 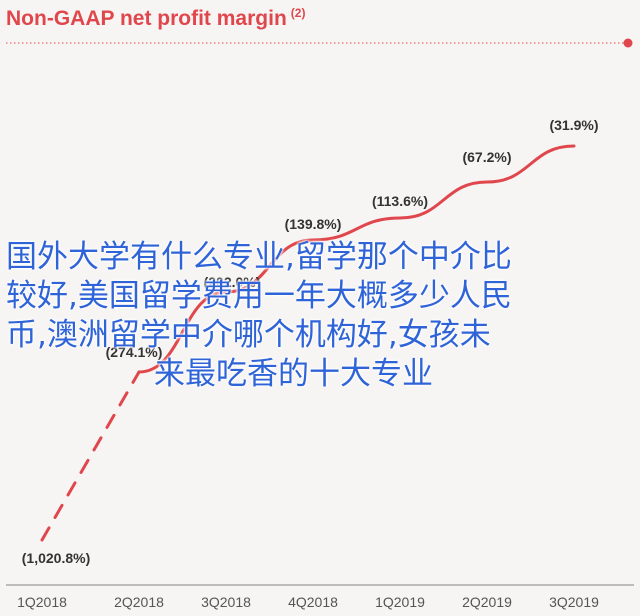 What do you see at coordinates (628, 43) in the screenshot?
I see `title-underline-end-dot` at bounding box center [628, 43].